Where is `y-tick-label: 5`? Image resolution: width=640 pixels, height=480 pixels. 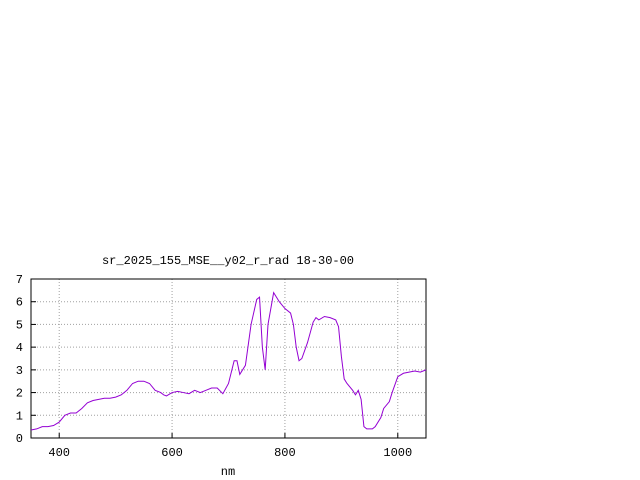 y-tick-label: 5 is located at coordinates (19, 325).